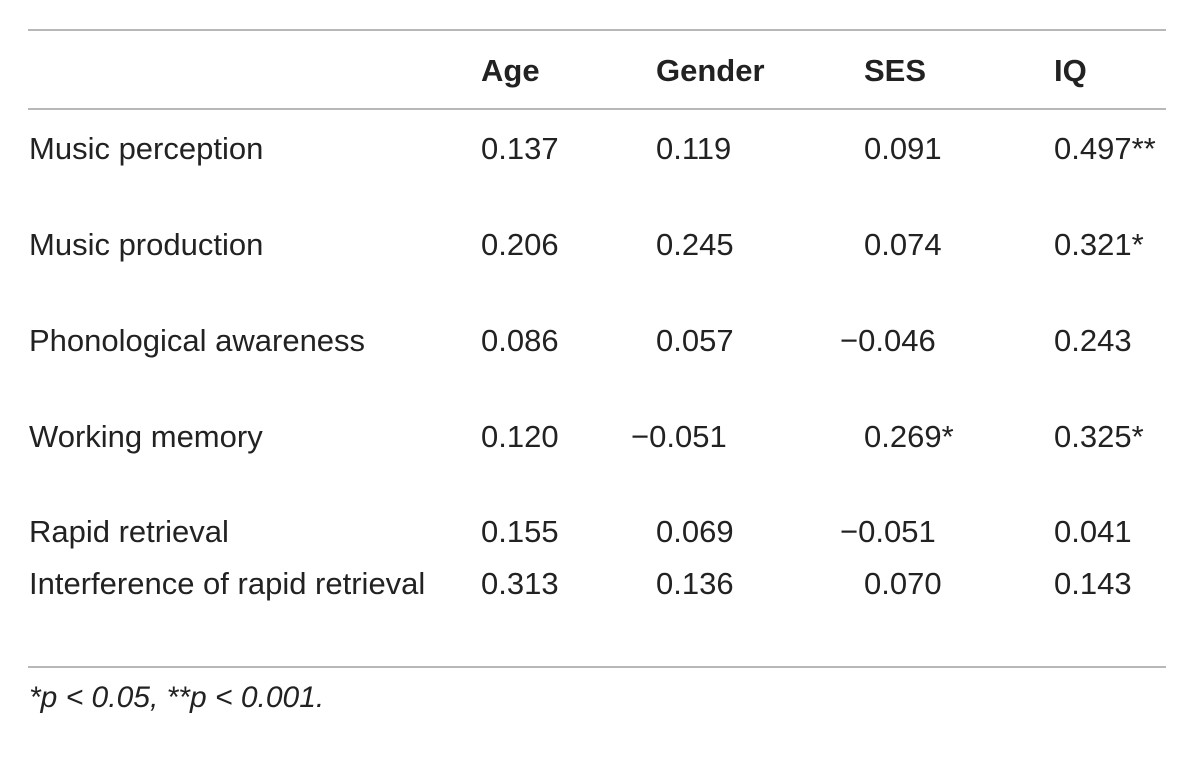  Describe the element at coordinates (903, 244) in the screenshot. I see `cell-ses: 0.074` at that location.